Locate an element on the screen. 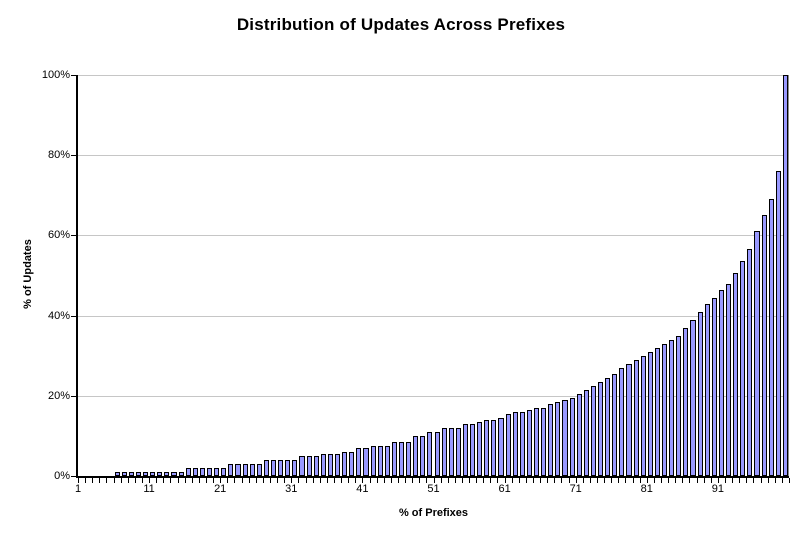 This screenshot has width=802, height=537. gridline is located at coordinates (433, 156).